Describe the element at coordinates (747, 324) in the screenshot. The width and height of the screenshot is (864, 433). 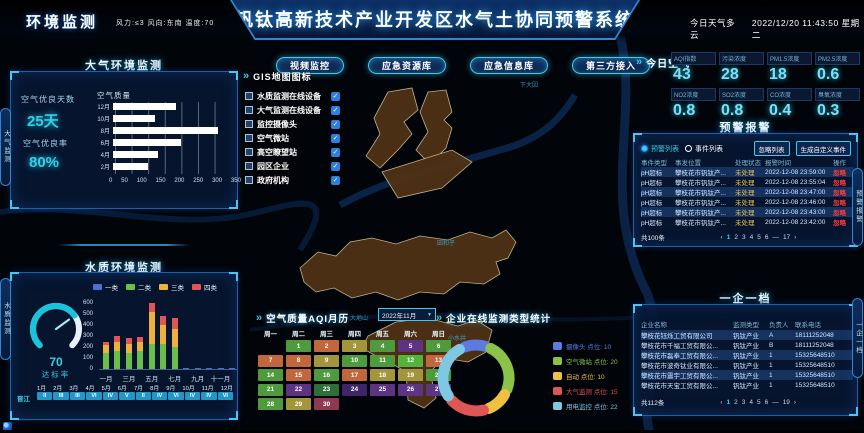
I see `enterprise-table-header: 企业名称 监测类型 负责人 联系电话` at that location.